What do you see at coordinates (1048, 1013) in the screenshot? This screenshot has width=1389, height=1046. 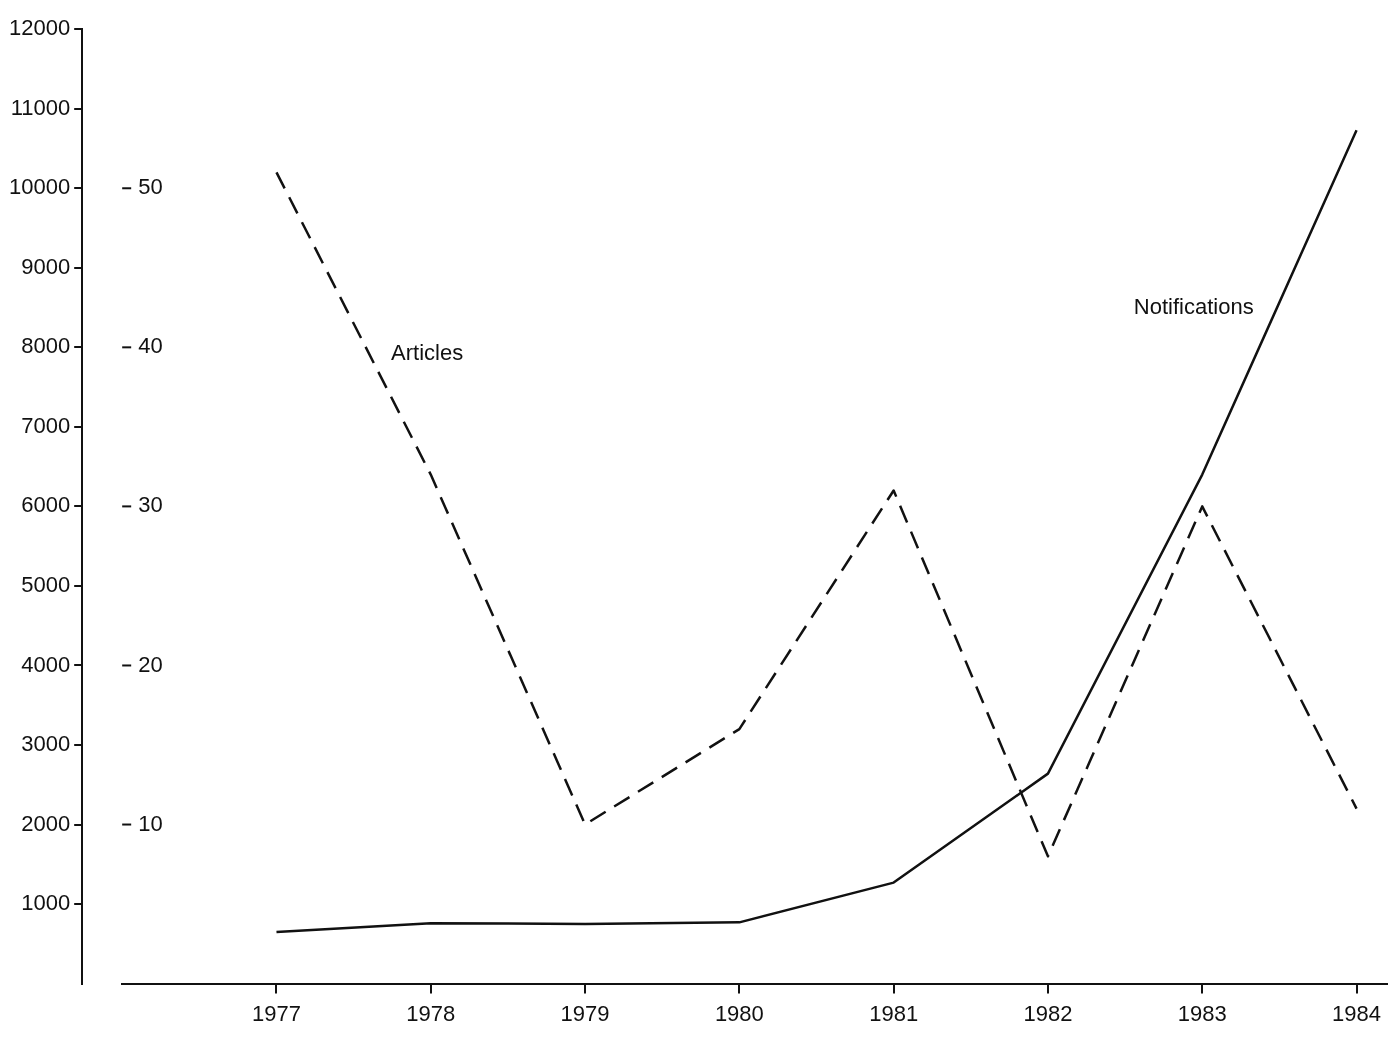 I see `x-tick-label: 1982` at bounding box center [1048, 1013].